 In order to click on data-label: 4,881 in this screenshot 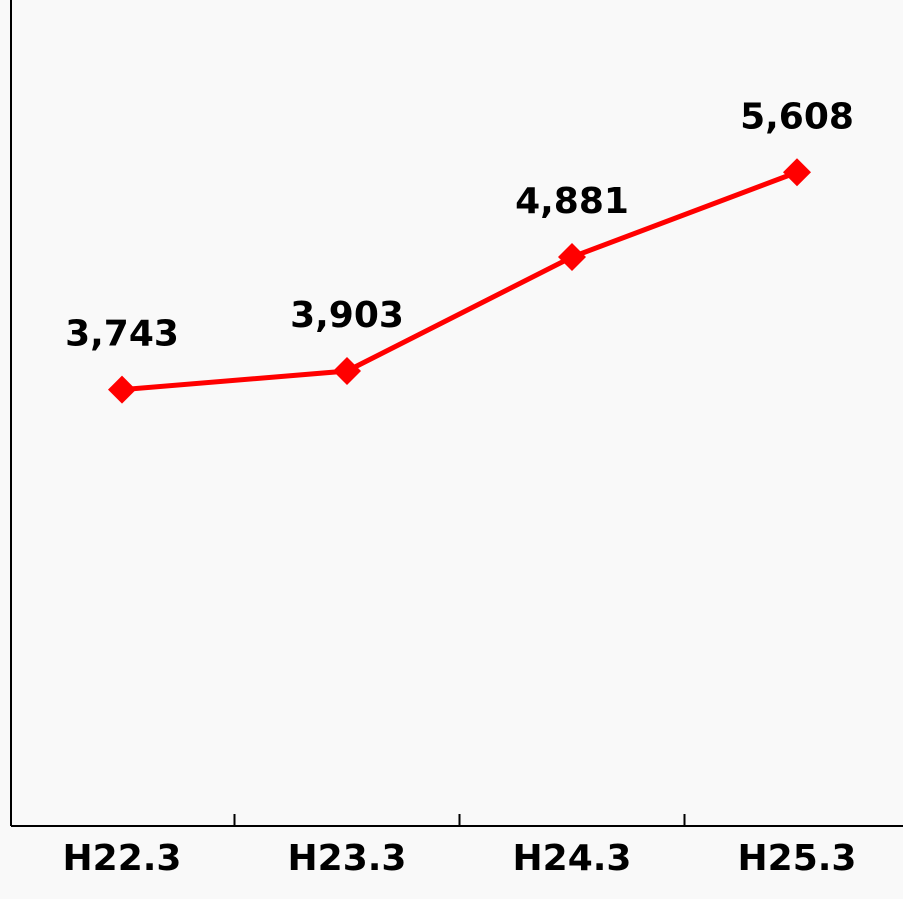, I will do `click(572, 201)`.